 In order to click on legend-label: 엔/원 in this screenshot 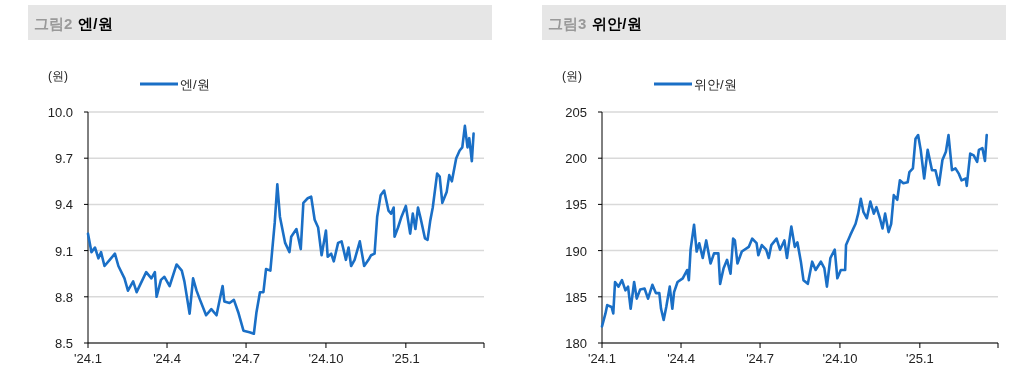, I will do `click(195, 84)`.